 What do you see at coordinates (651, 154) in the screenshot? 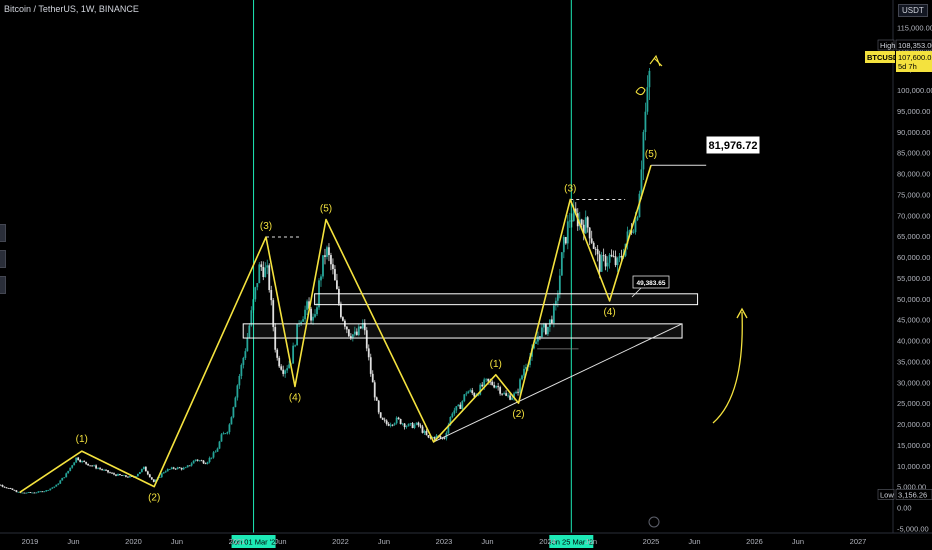
I see `wave-label: (5)` at bounding box center [651, 154].